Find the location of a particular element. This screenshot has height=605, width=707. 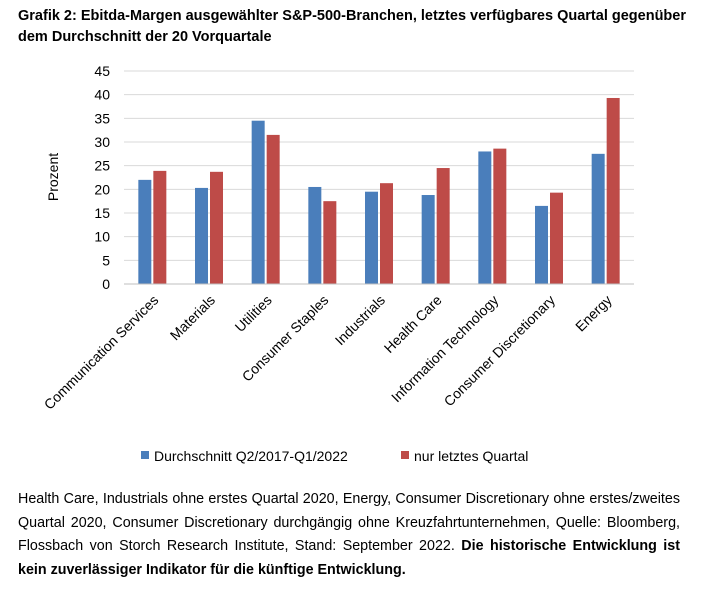

x-tick-label-communication-services: Communication Services is located at coordinates (101, 352).